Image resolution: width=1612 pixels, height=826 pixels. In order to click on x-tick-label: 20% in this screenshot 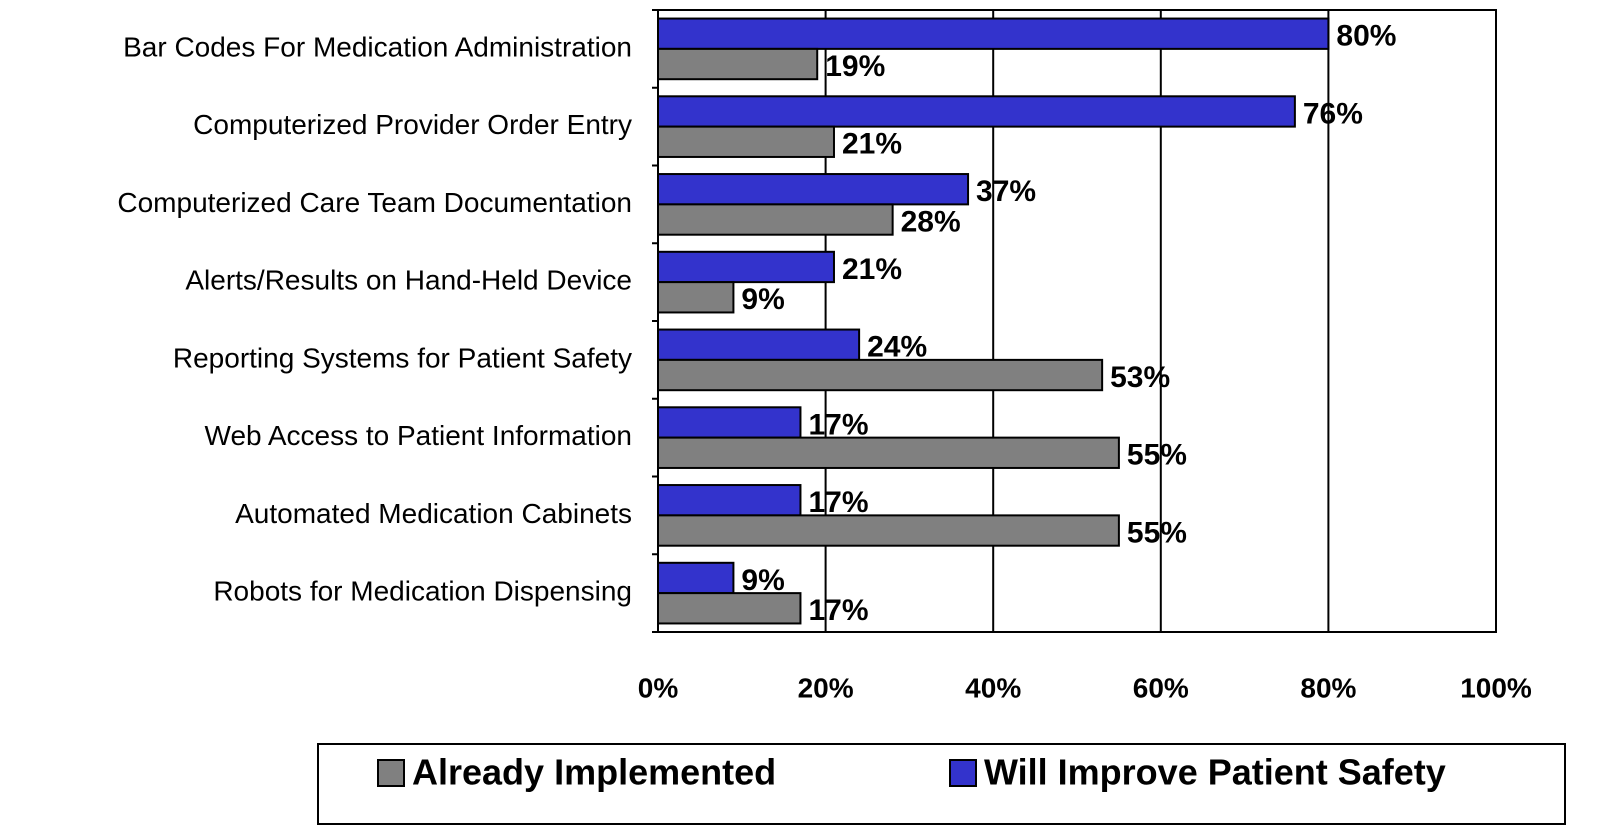, I will do `click(826, 687)`.